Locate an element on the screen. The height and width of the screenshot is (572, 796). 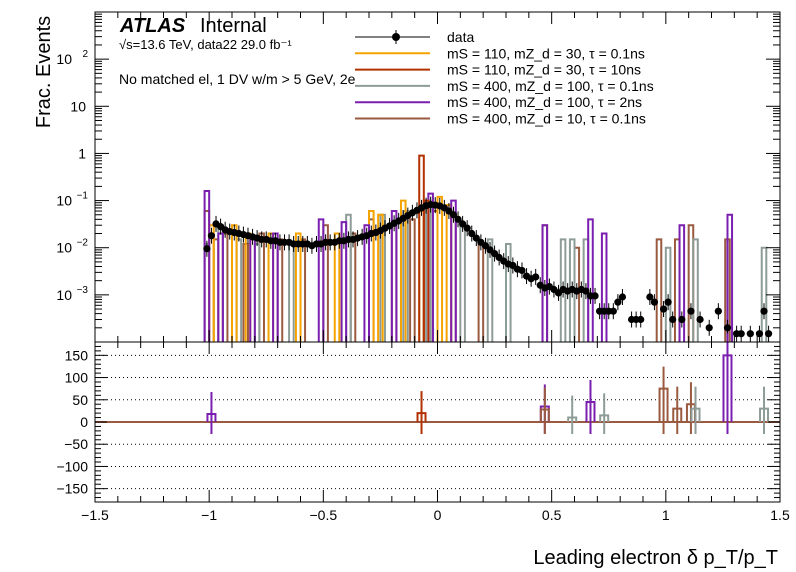
y-tick-exp-2: −1 is located at coordinates (83, 196).